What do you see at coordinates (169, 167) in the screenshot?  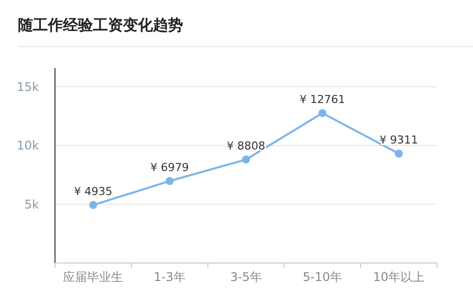 I see `data-label: ¥ 6979` at bounding box center [169, 167].